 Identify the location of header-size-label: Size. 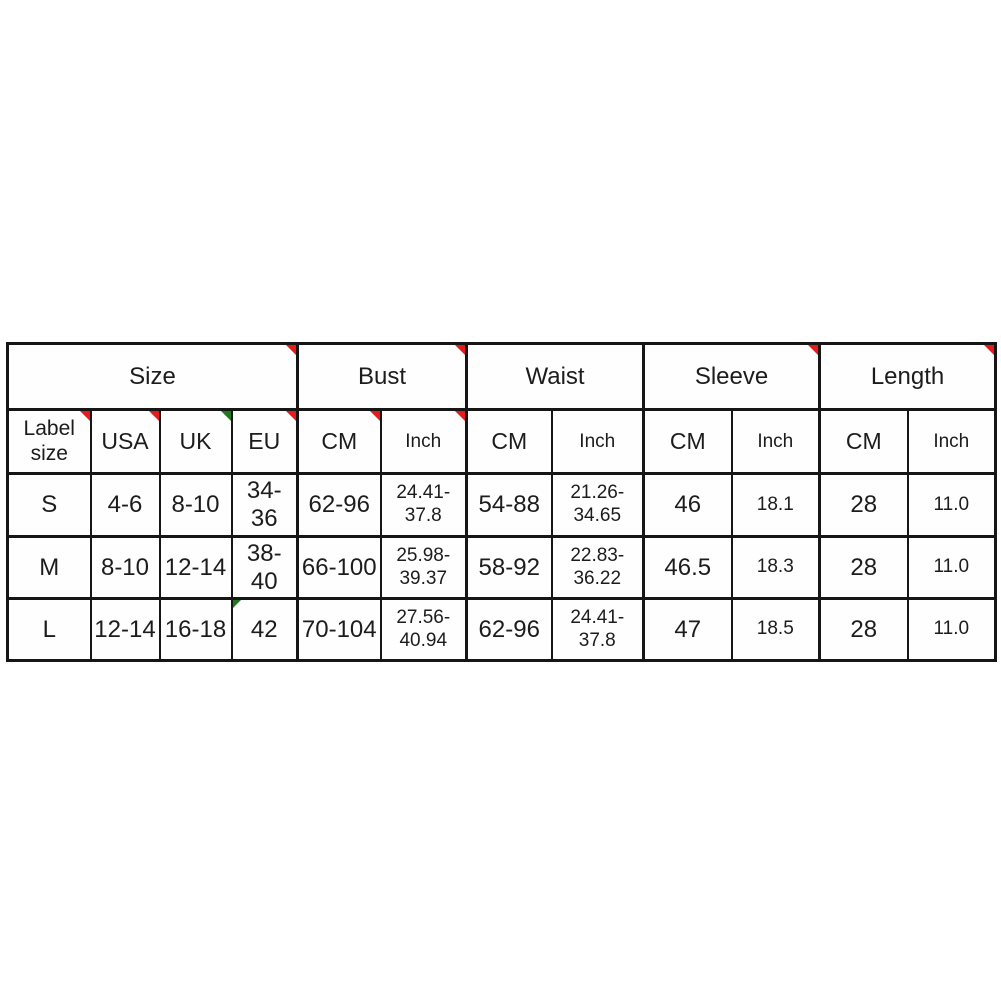
(152, 376).